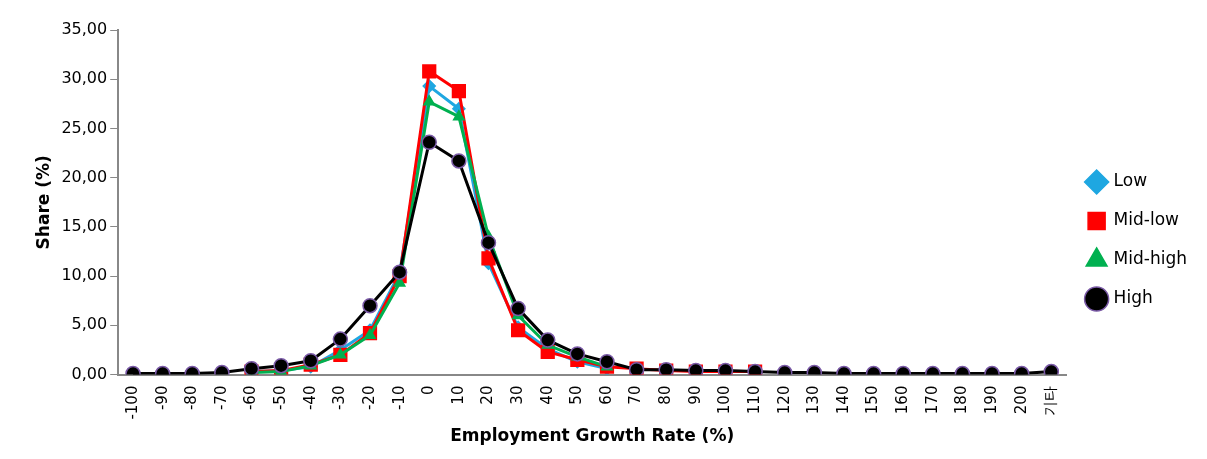 The width and height of the screenshot is (1207, 459). Describe the element at coordinates (1133, 297) in the screenshot. I see `legend-label: High` at that location.